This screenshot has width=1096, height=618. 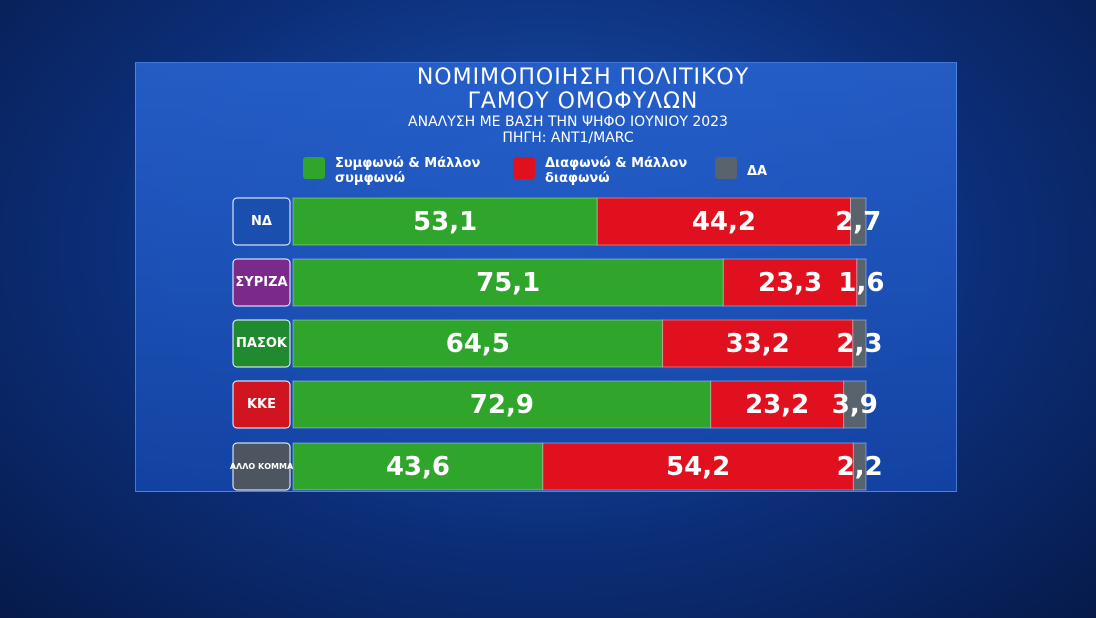 I want to click on y-tick-label: ΝΔ, so click(x=261, y=221).